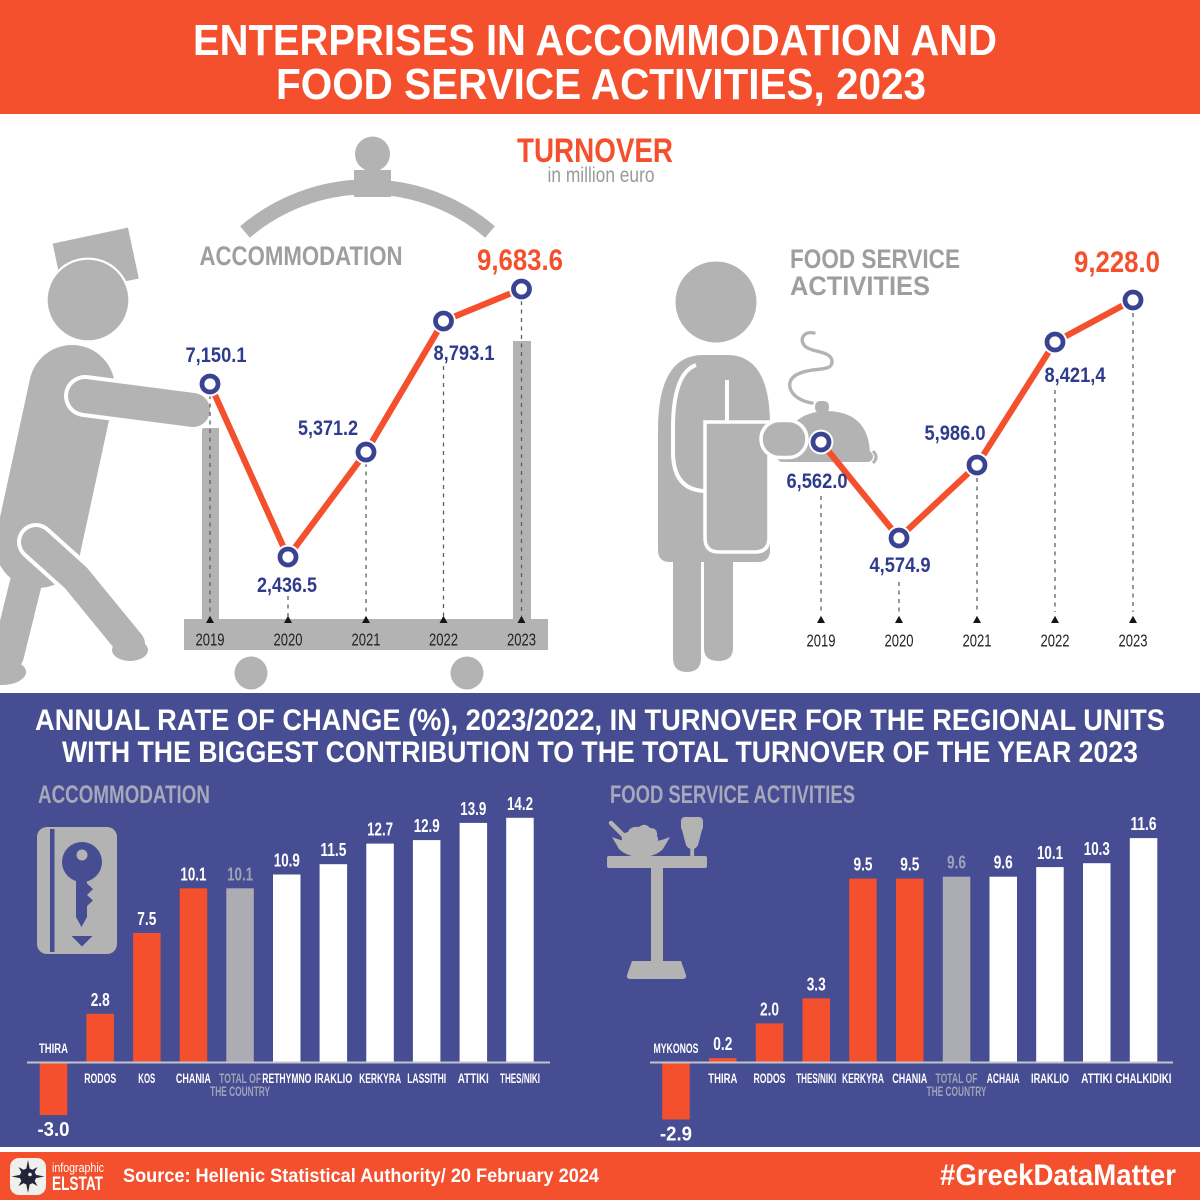  Describe the element at coordinates (676, 1048) in the screenshot. I see `svg-text: MYKONOS` at that location.